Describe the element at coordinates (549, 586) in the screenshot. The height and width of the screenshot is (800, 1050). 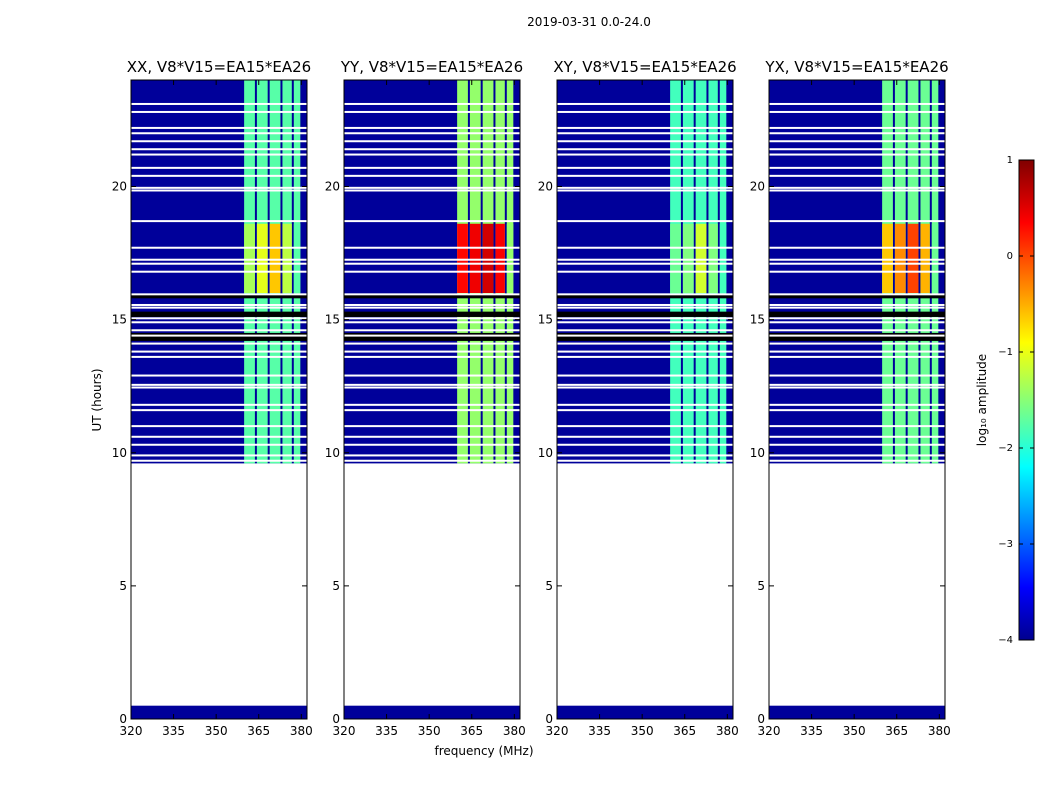
I see `y-tick-label: 5` at that location.